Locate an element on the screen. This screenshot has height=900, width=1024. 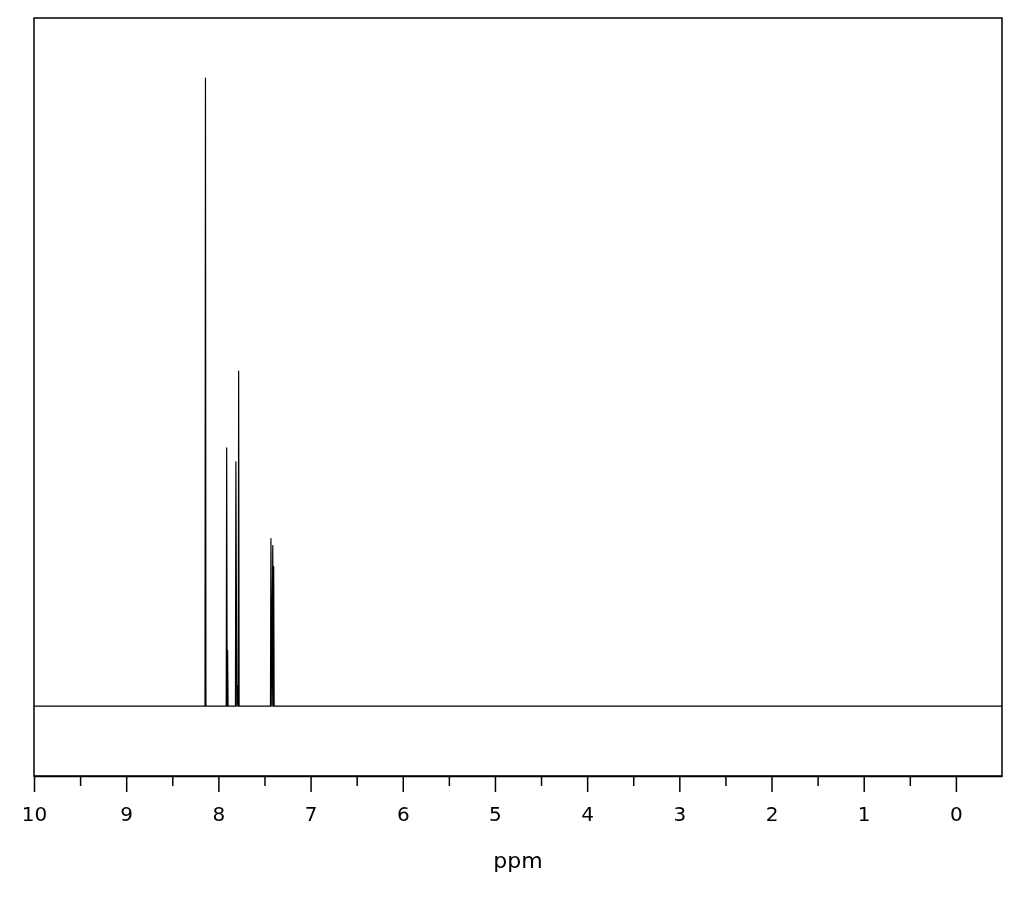
x-tick-label: 3 is located at coordinates (680, 814).